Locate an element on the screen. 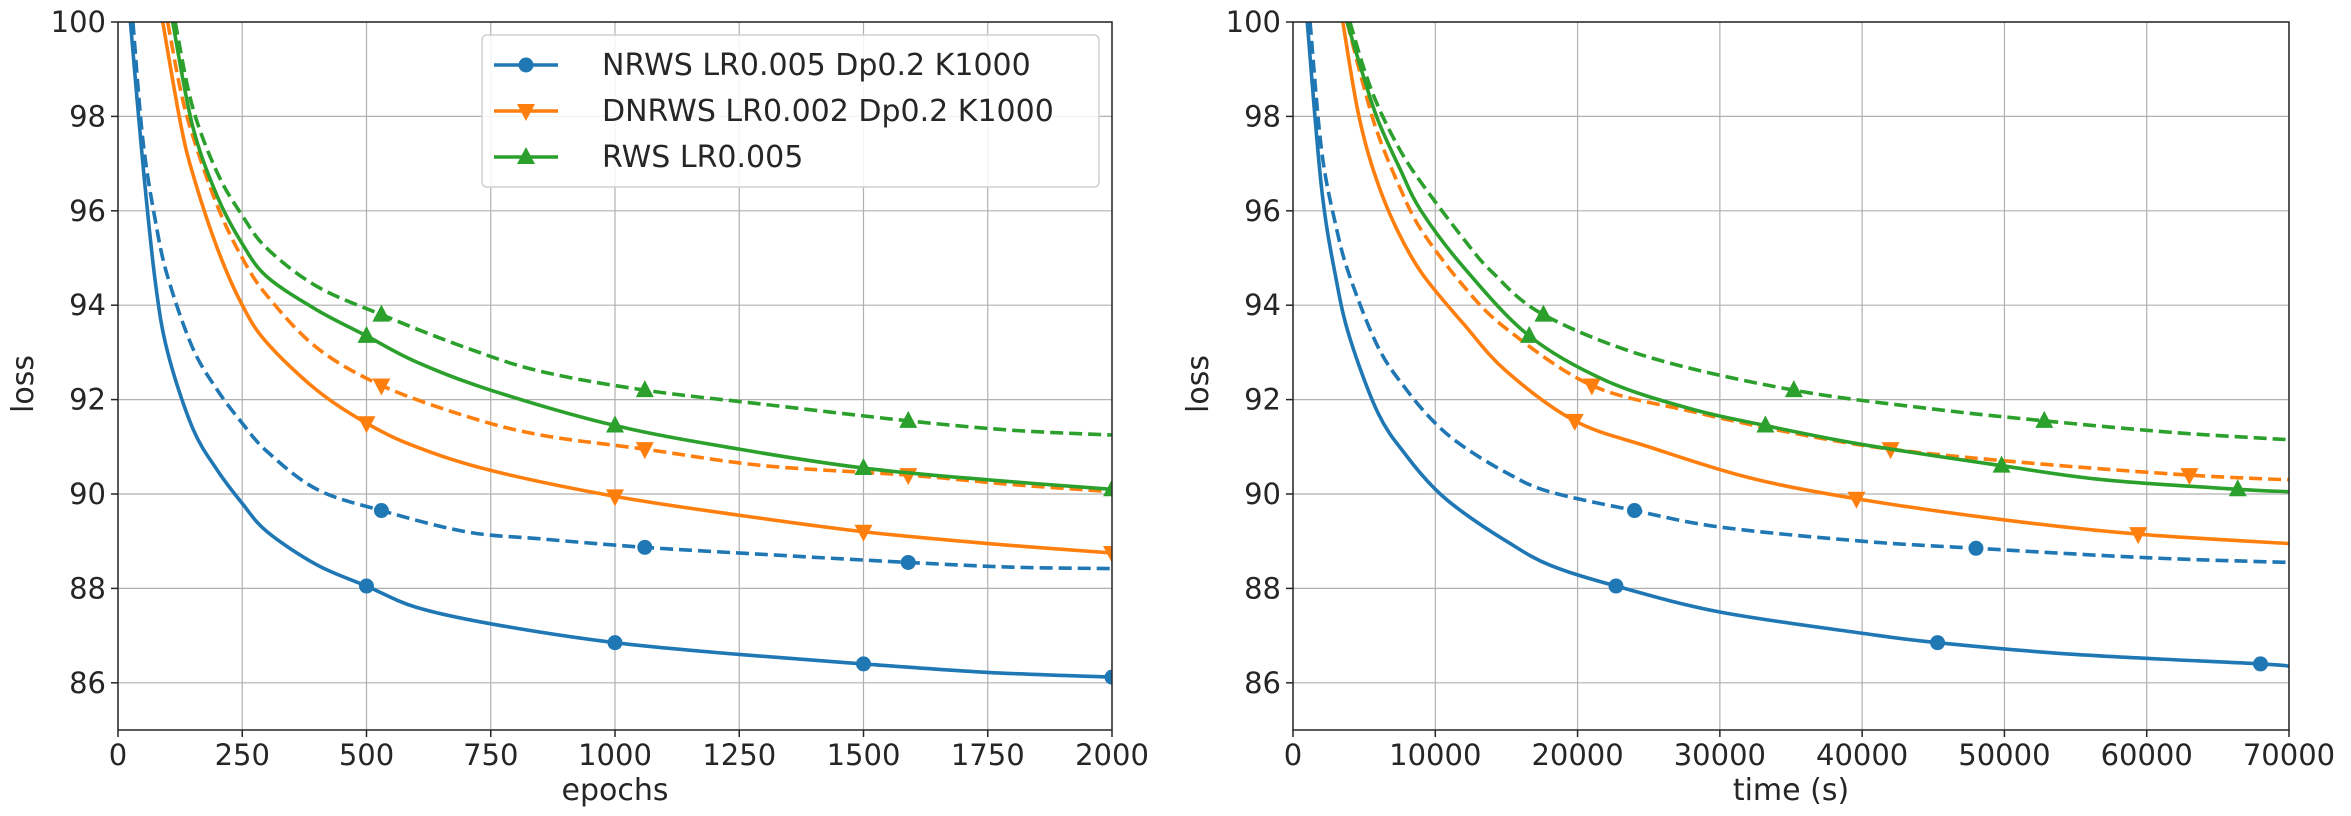 The width and height of the screenshot is (2351, 816). x-tick-label: 750 is located at coordinates (490, 755).